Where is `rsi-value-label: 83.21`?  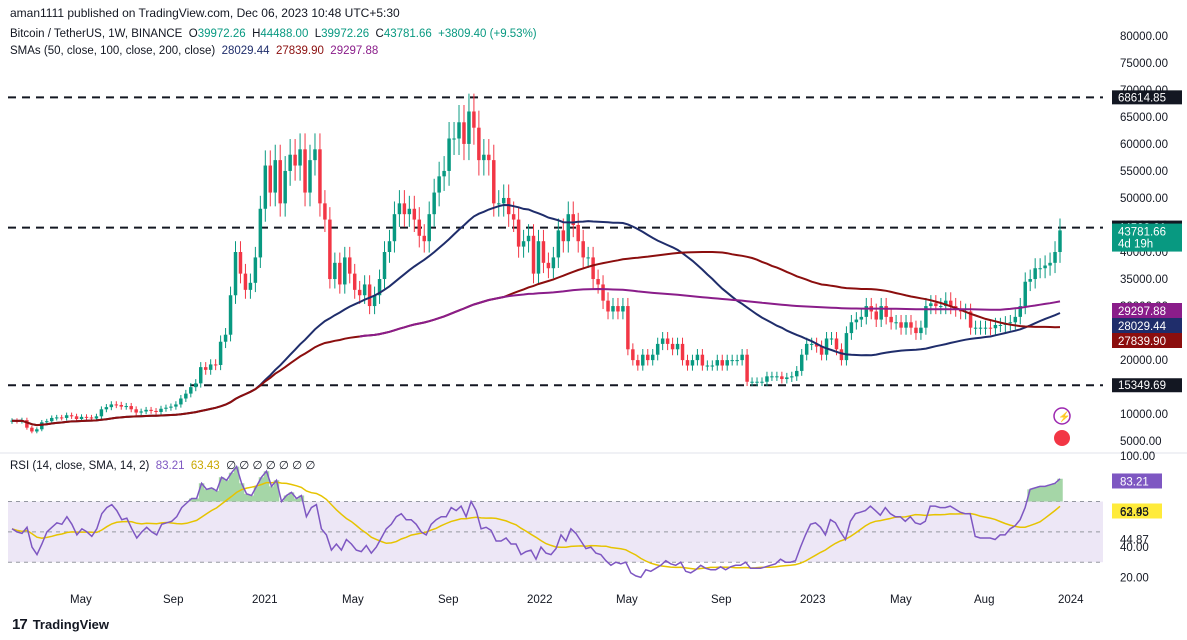 rsi-value-label: 83.21 is located at coordinates (1134, 482).